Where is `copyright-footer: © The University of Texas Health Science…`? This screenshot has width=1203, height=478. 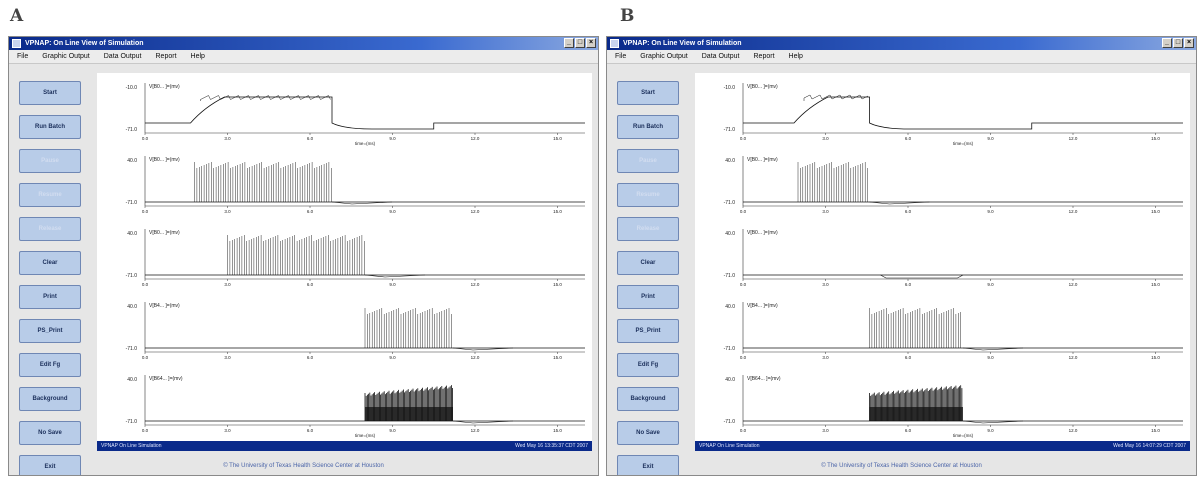
copyright-footer: © The University of Texas Health Science… is located at coordinates (901, 466).